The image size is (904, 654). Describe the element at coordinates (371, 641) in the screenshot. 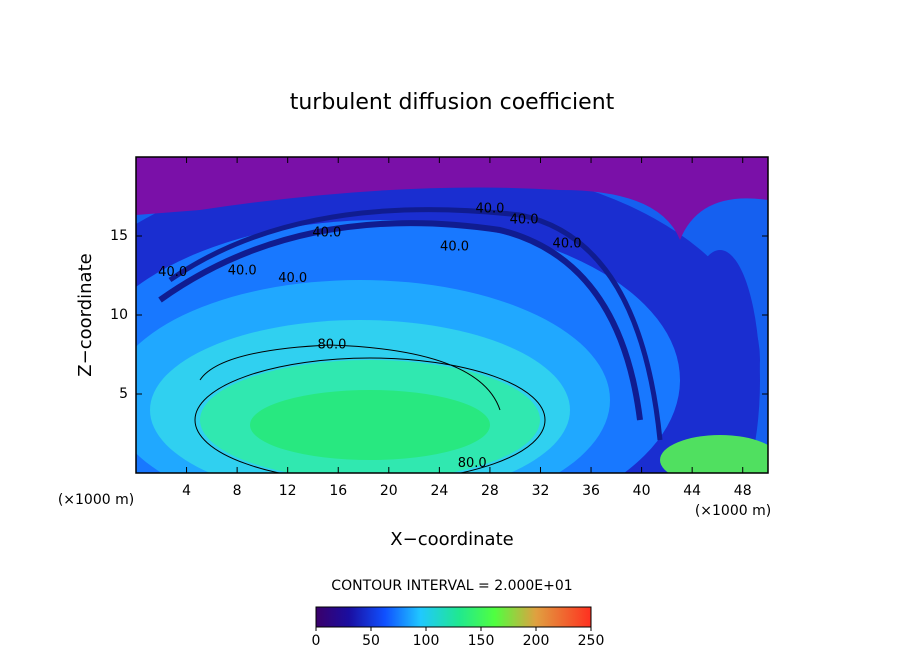

I see `colorbar-tick-label: 50` at that location.